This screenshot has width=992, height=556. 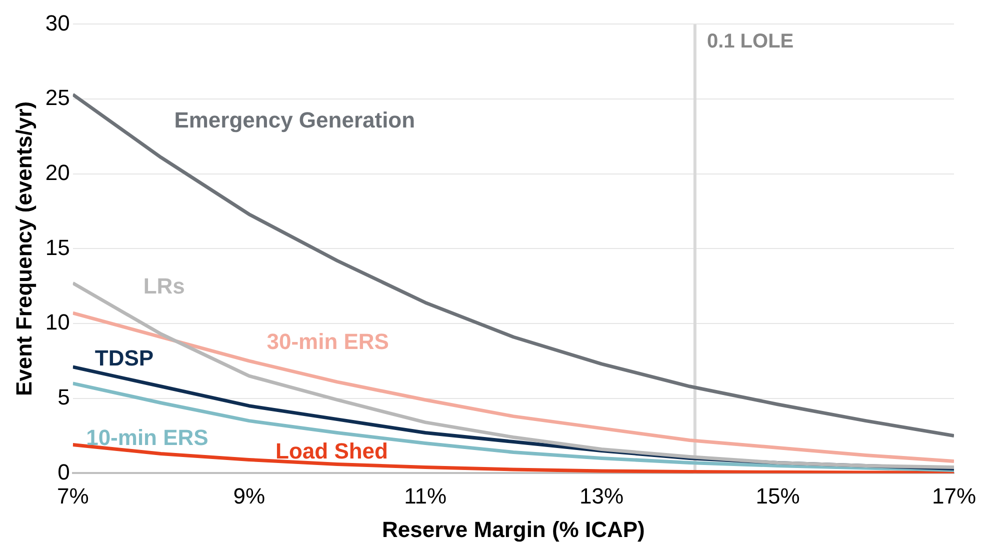 What do you see at coordinates (327, 341) in the screenshot?
I see `series-label: 30-min ERS` at bounding box center [327, 341].